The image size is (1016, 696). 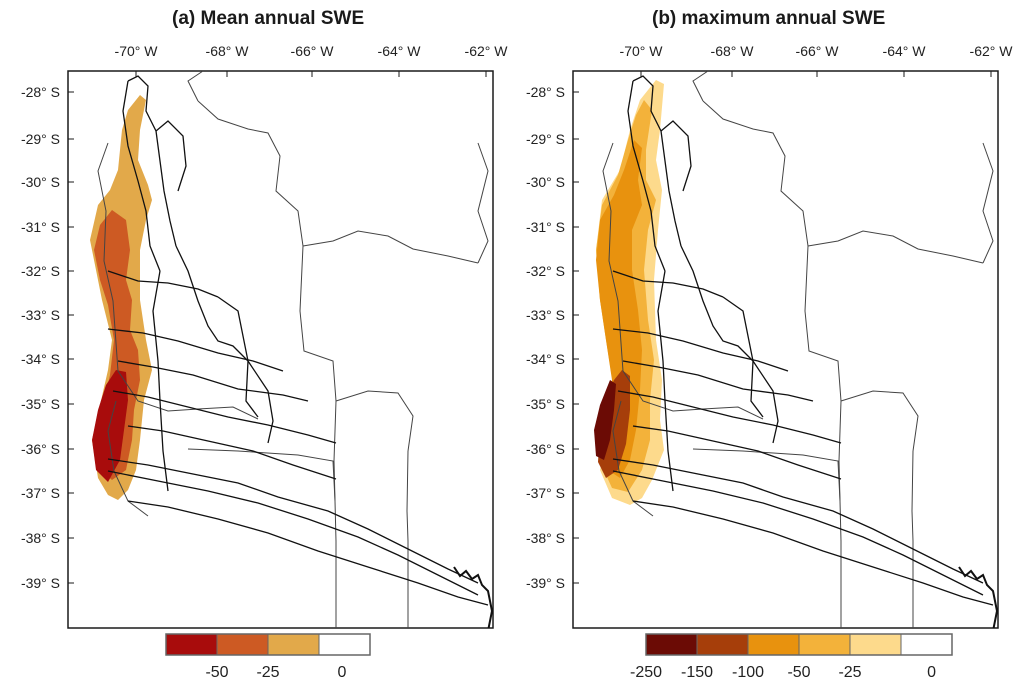 I want to click on legendB-label-2: -100, so click(x=748, y=672).